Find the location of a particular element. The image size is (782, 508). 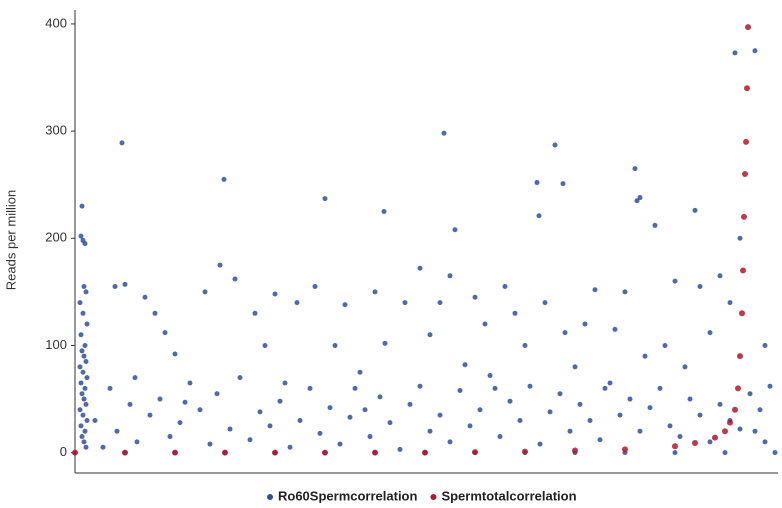

y-axis-label: Reads per million is located at coordinates (10, 240).